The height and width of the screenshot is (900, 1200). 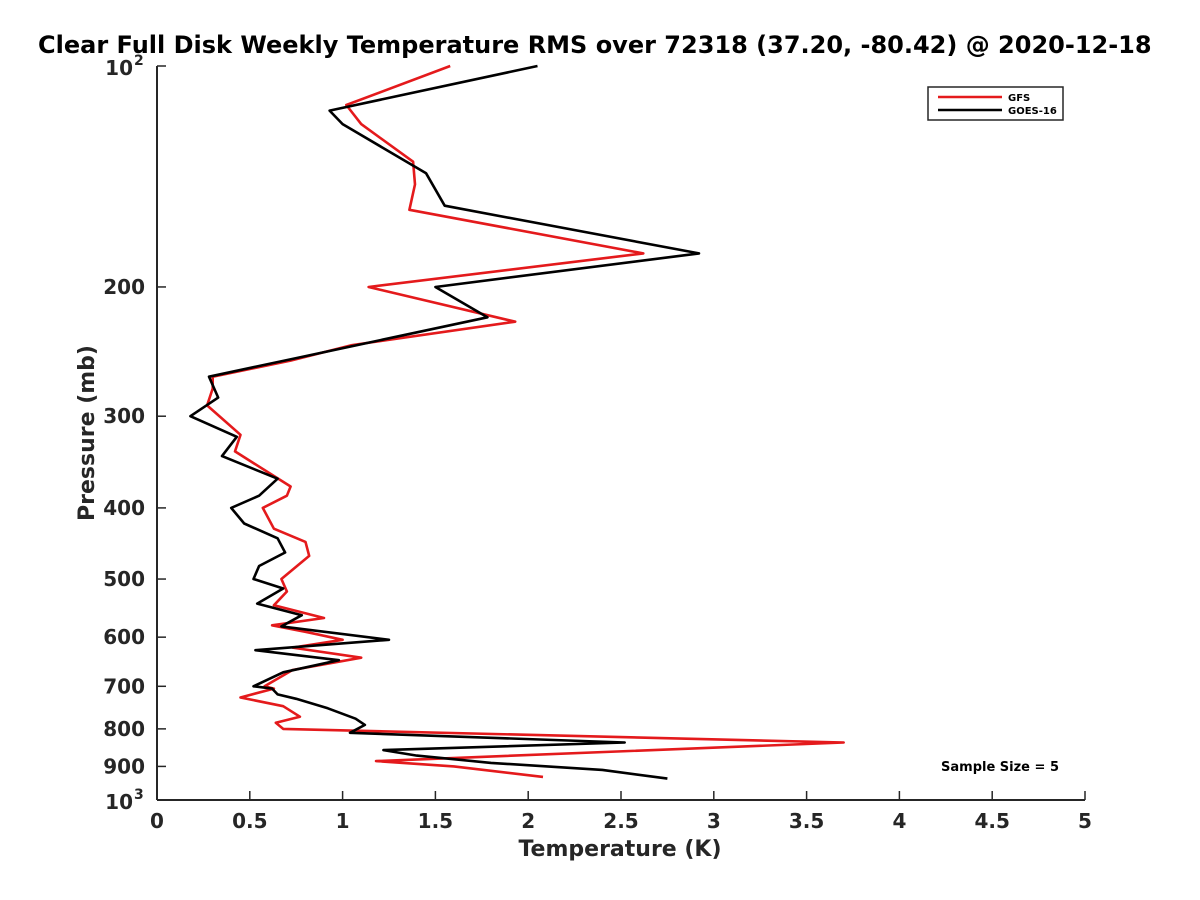 I want to click on y-tick-label: 300, so click(x=124, y=416).